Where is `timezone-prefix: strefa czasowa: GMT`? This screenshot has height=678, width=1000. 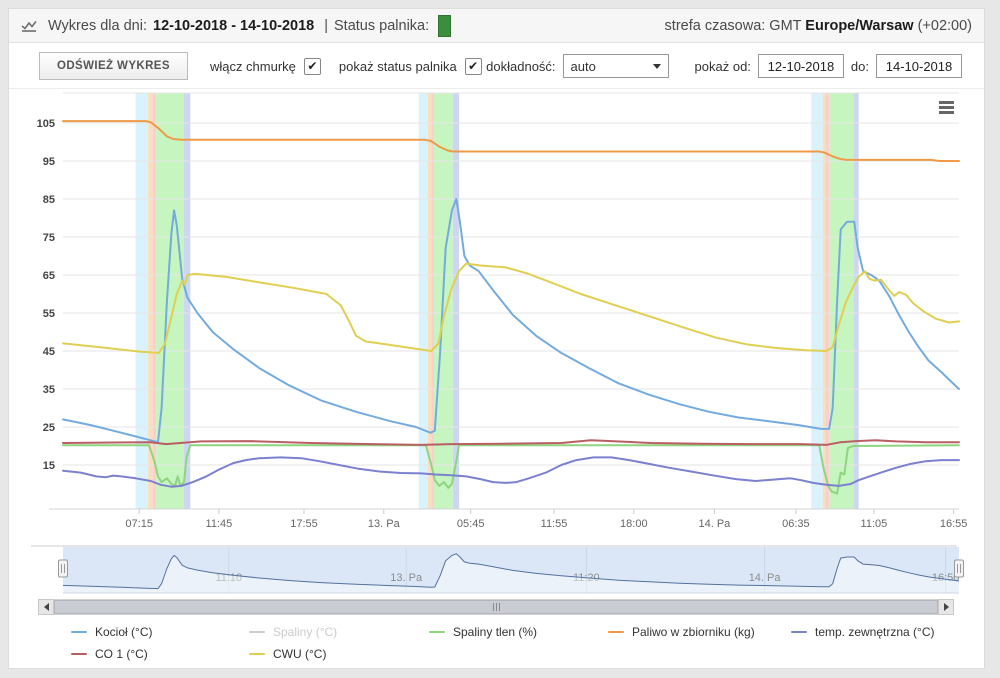
timezone-prefix: strefa czasowa: GMT is located at coordinates (733, 25).